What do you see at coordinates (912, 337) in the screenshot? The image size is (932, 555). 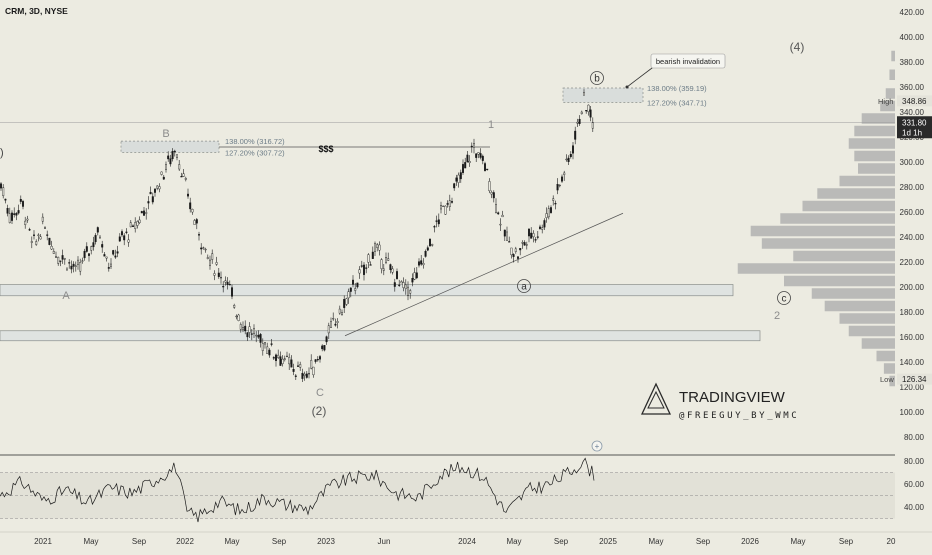 I see `price-tick-label: 160.00` at bounding box center [912, 337].